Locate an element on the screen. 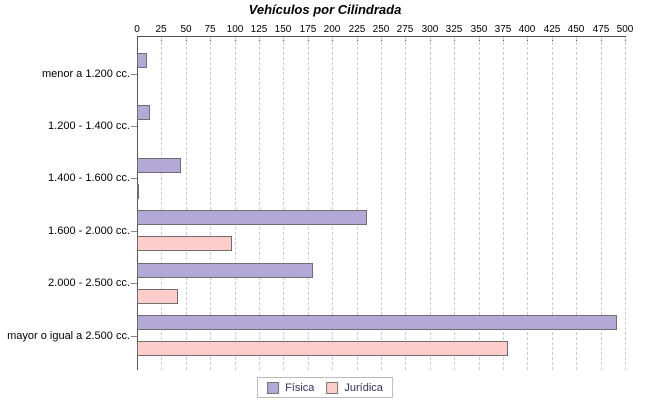 The image size is (650, 400). x-axis-tick-label: 325 is located at coordinates (454, 29).